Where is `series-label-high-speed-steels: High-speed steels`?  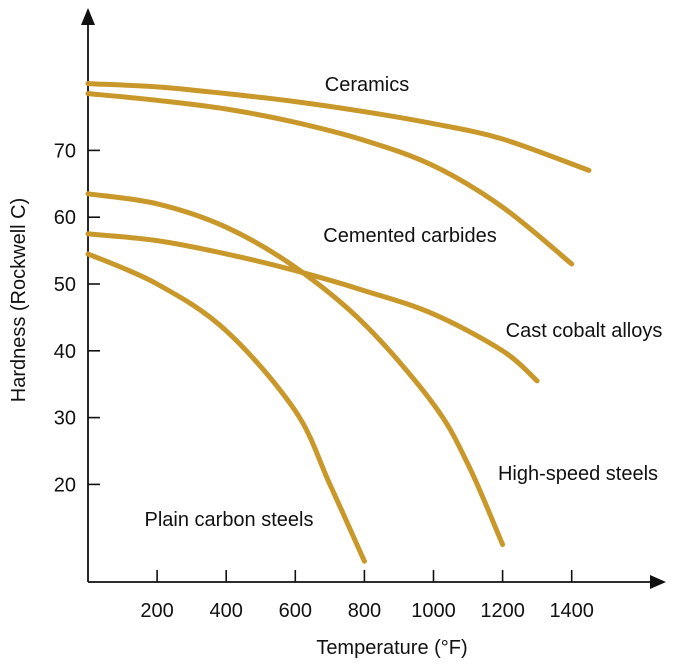 series-label-high-speed-steels: High-speed steels is located at coordinates (578, 474).